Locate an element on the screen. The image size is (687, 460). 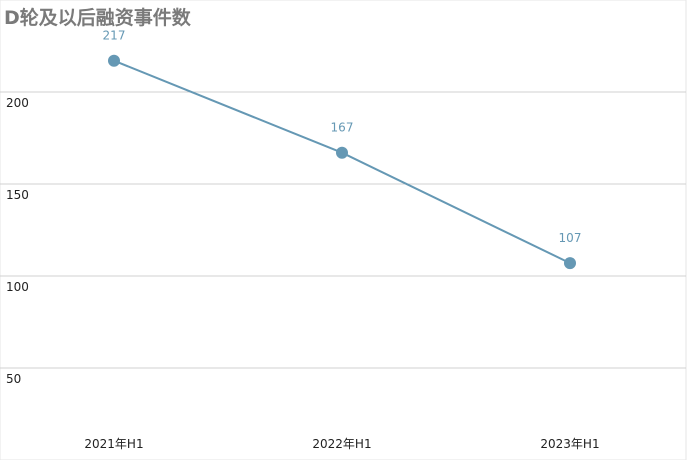
value-label: 167 is located at coordinates (342, 128).